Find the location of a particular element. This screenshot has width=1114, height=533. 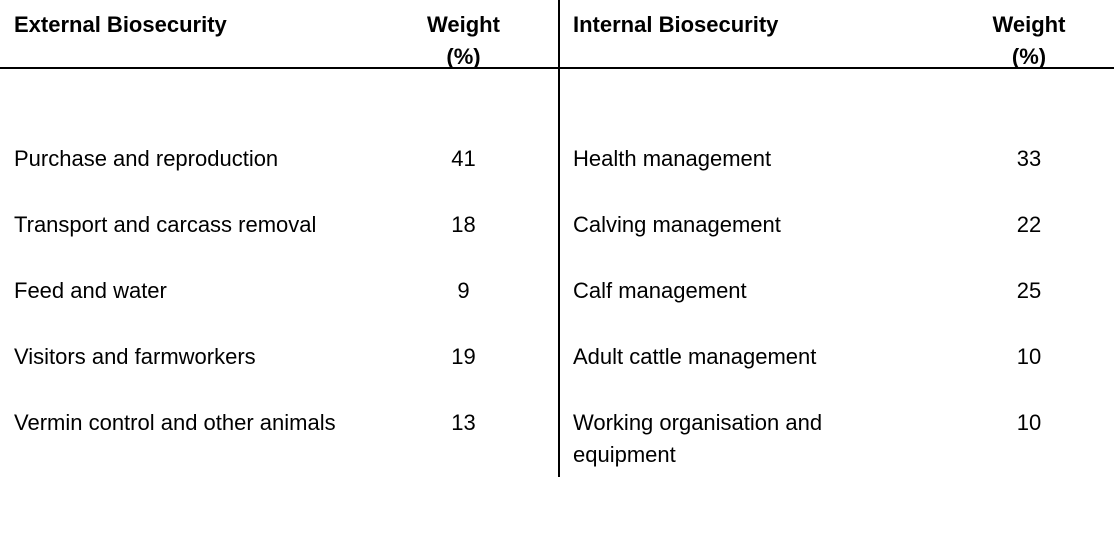

external-header-row: External Biosecurity Weight (%) is located at coordinates (286, 36).